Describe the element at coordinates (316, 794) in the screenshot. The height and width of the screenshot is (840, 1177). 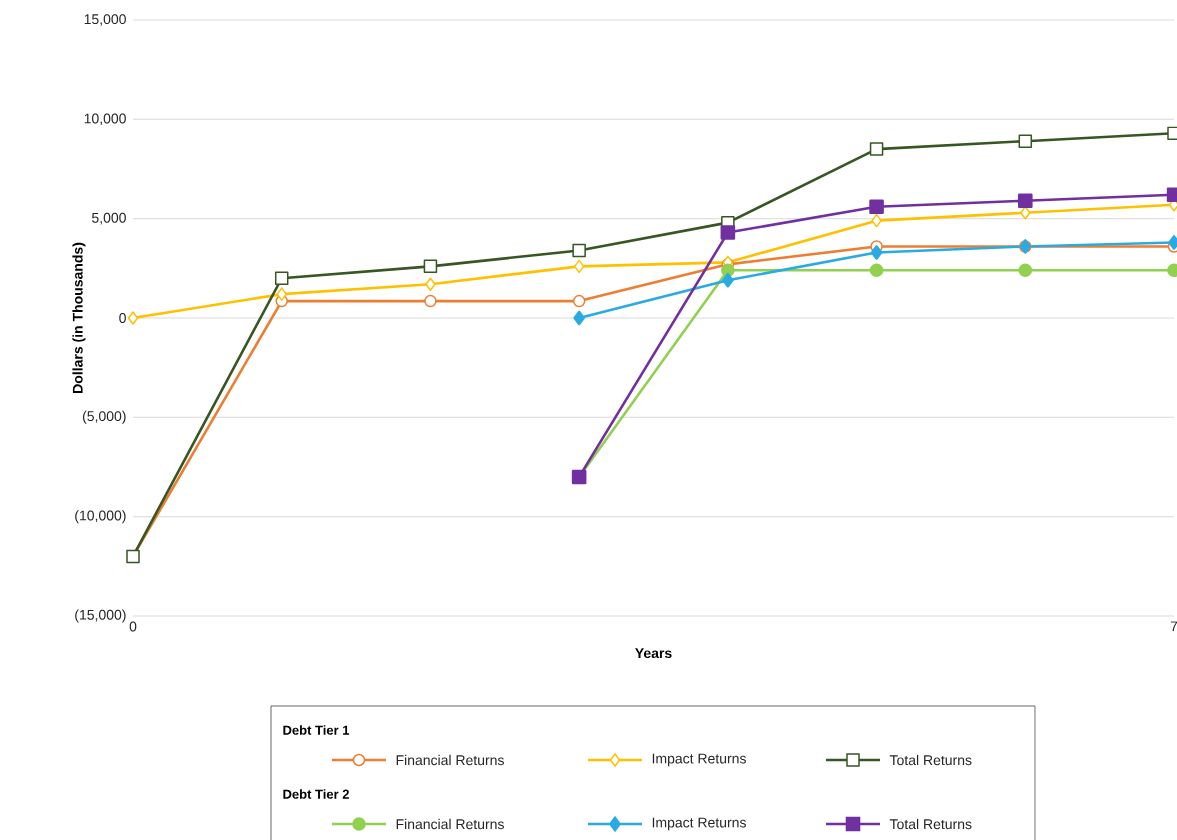
I see `text: Debt Tier 2` at that location.